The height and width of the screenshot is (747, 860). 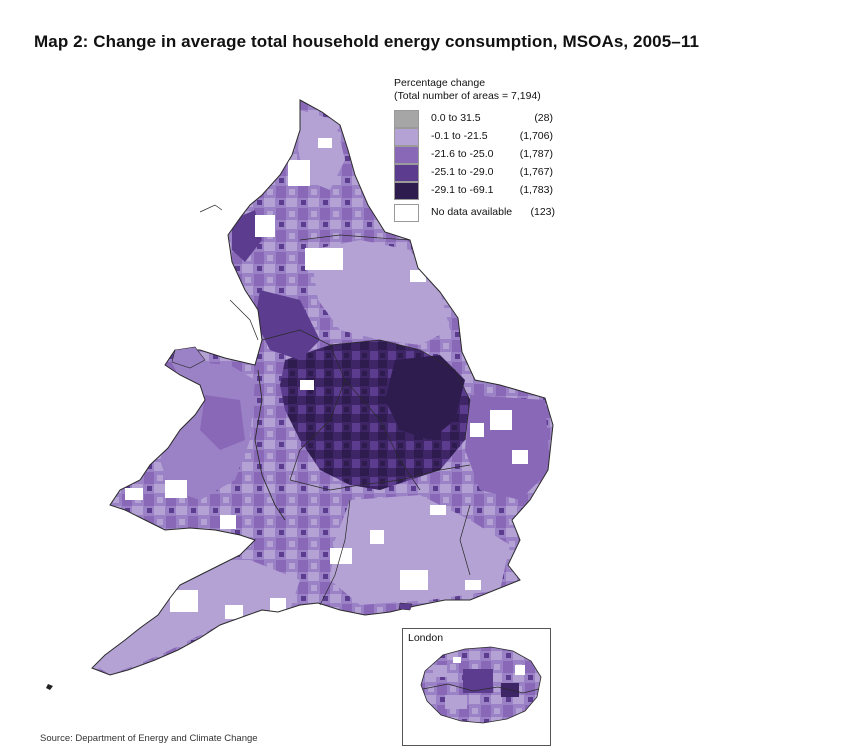 I want to click on legend-item-no-data: No data available (123), so click(x=489, y=213).